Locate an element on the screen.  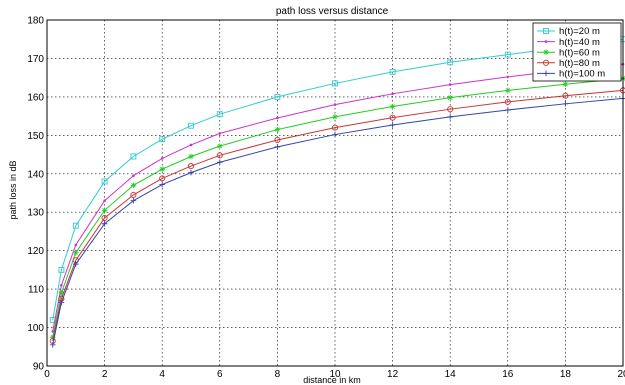
x-tick-label: 0 is located at coordinates (47, 374).